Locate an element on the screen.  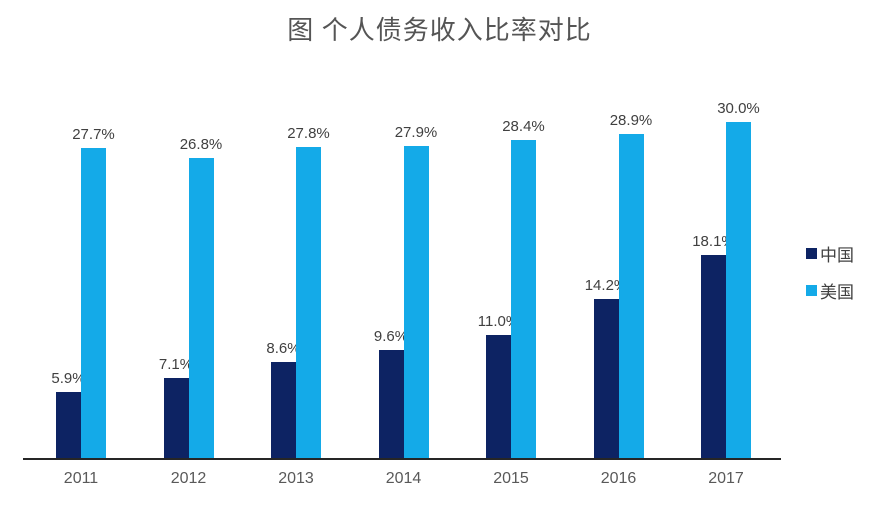
china-value-label-2013: 8.6% is located at coordinates (283, 348).